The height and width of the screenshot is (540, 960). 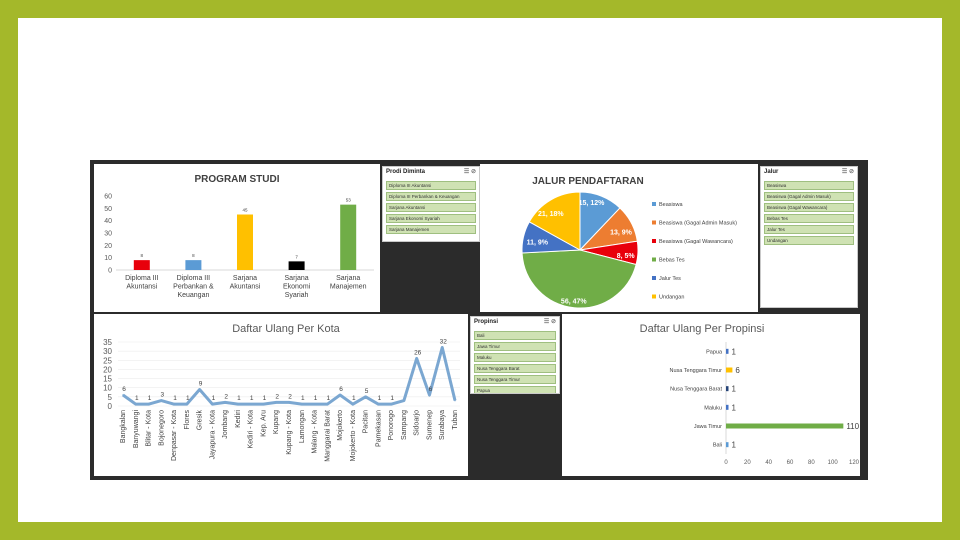 I want to click on slicer-item: Papua, so click(x=515, y=389).